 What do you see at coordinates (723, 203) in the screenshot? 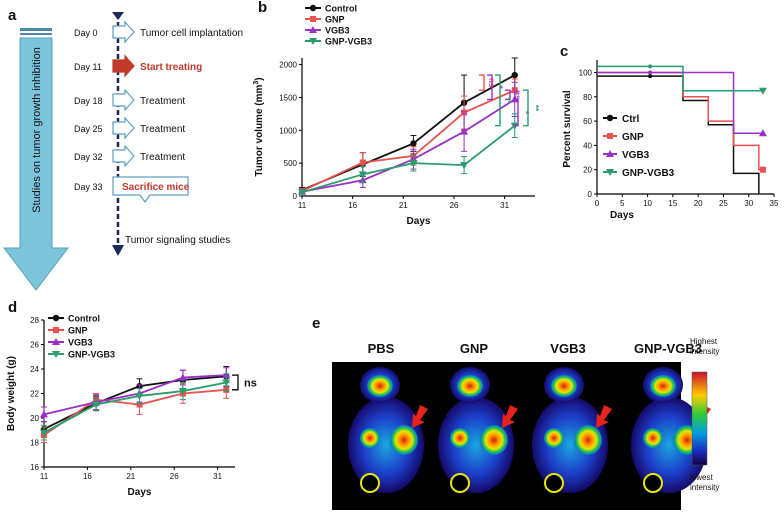
I see `x-tick-label: 25` at bounding box center [723, 203].